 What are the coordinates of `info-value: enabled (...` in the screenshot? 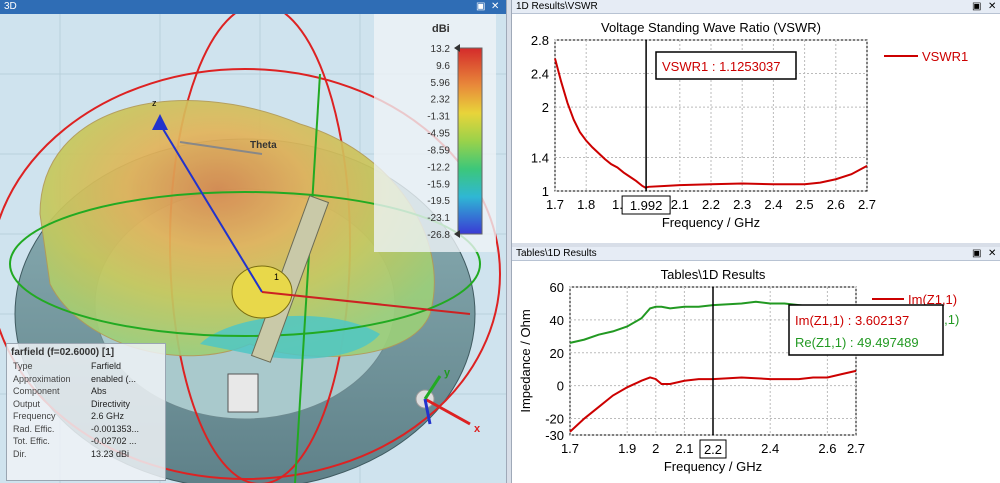 It's located at (114, 378).